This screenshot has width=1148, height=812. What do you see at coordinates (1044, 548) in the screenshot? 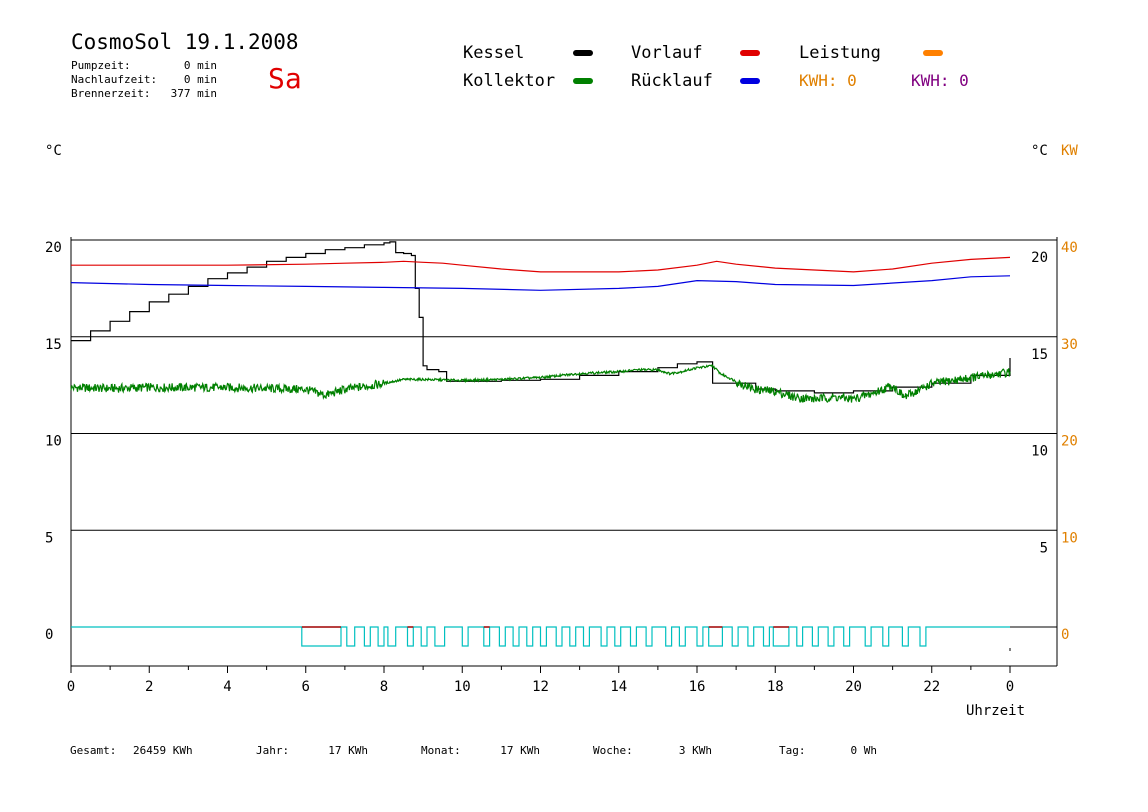
I see `y-tick-label-right: 5` at bounding box center [1044, 548].